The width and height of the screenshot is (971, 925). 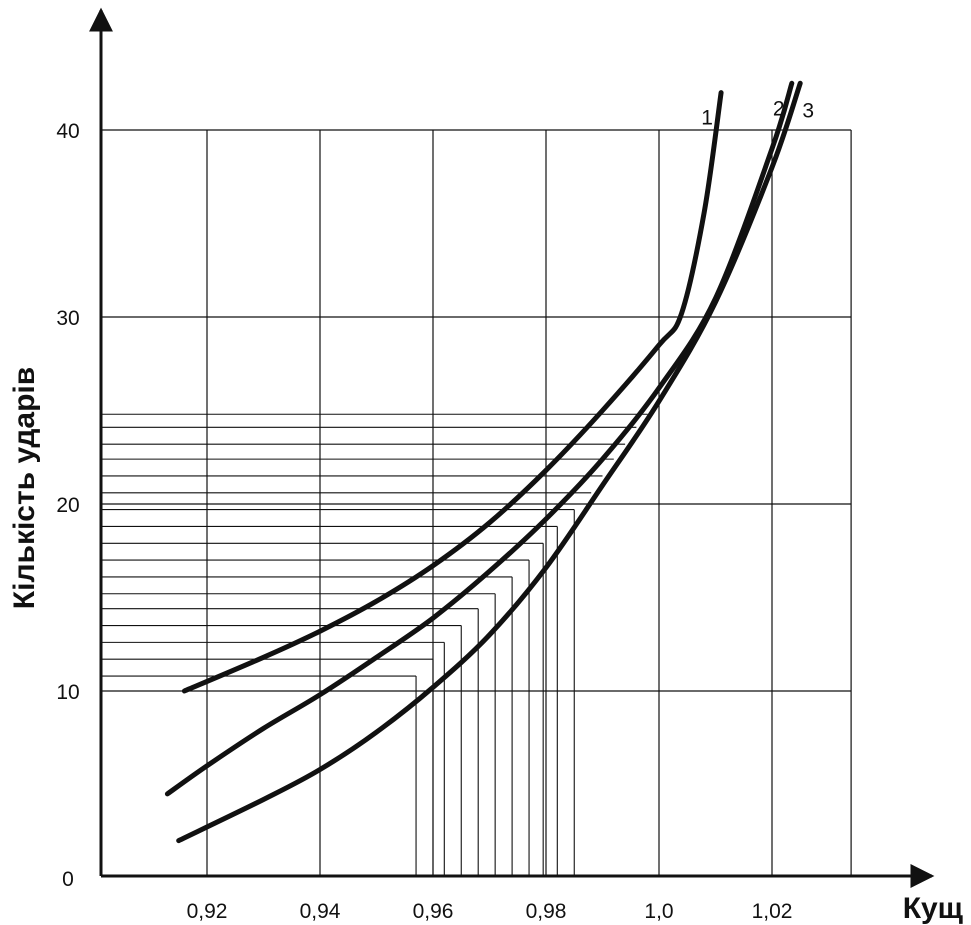 I want to click on y-tick-label-2: 20, so click(x=67, y=505).